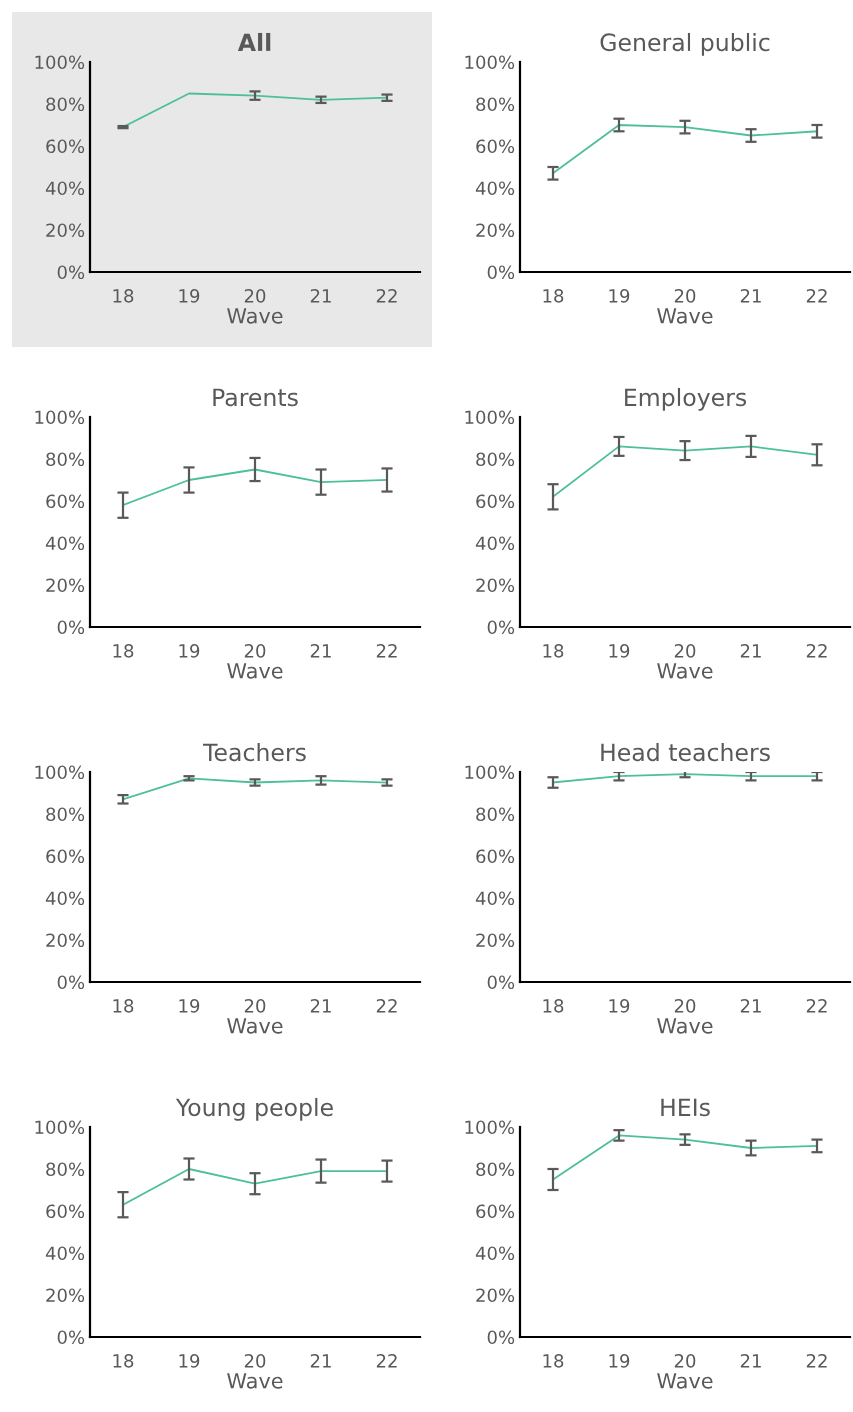  Describe the element at coordinates (254, 41) in the screenshot. I see `chart-title: All` at that location.